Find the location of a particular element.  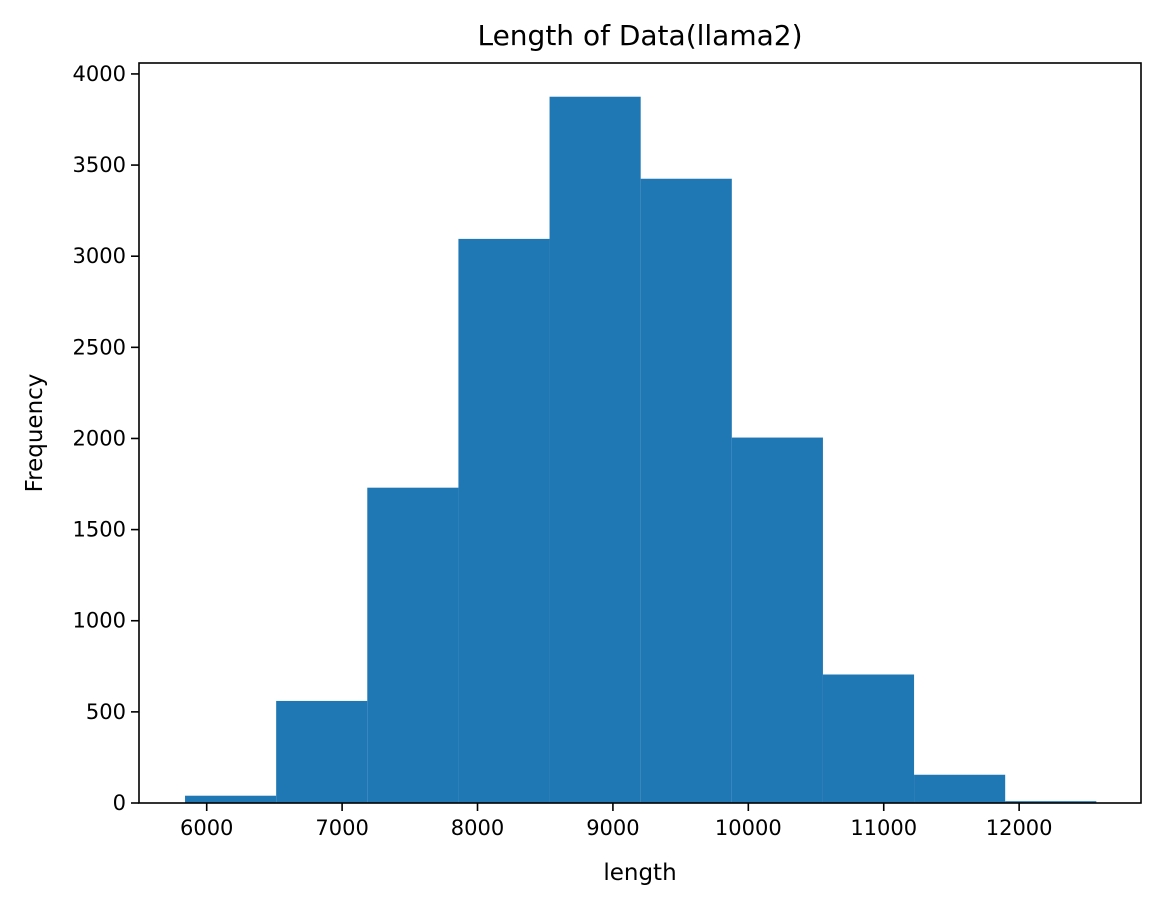

y-tick-label: 3500 is located at coordinates (99, 165).